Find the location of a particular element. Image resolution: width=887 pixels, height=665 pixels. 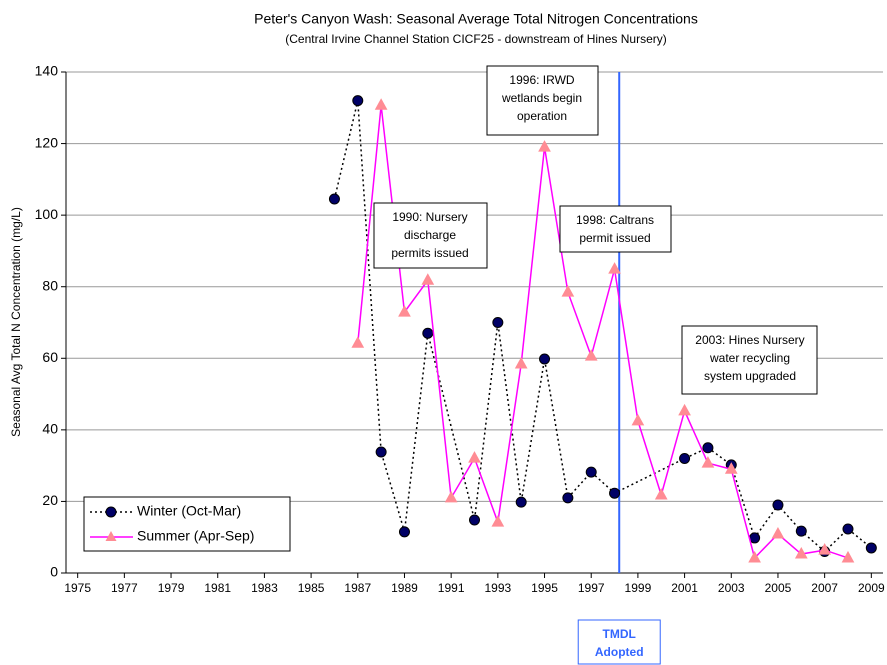

x-tick-label: 2003 is located at coordinates (731, 588).